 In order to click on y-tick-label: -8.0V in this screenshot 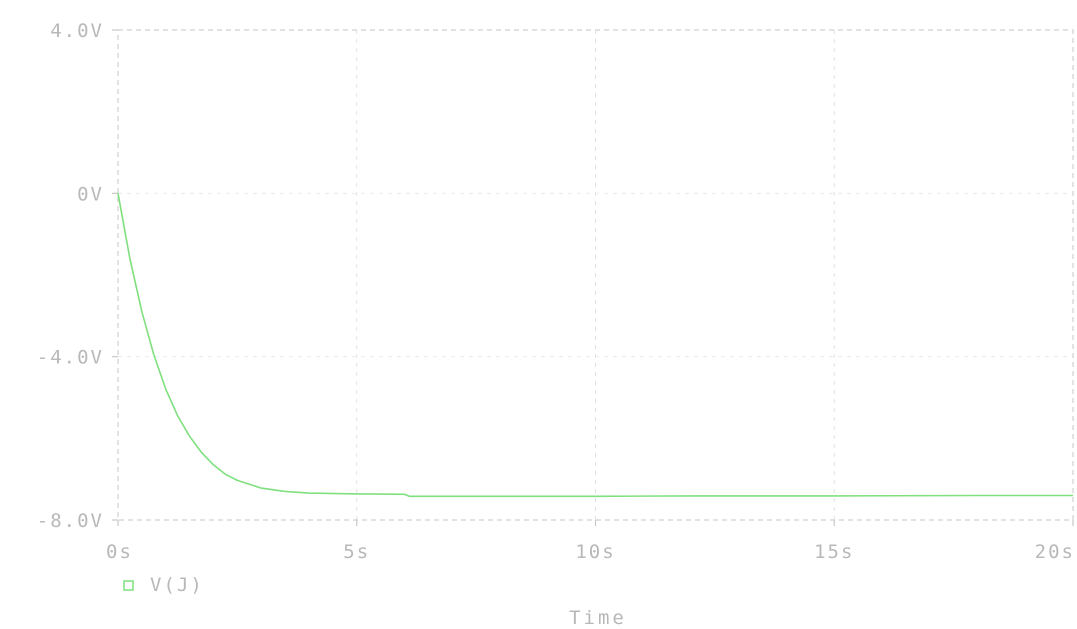, I will do `click(70, 521)`.